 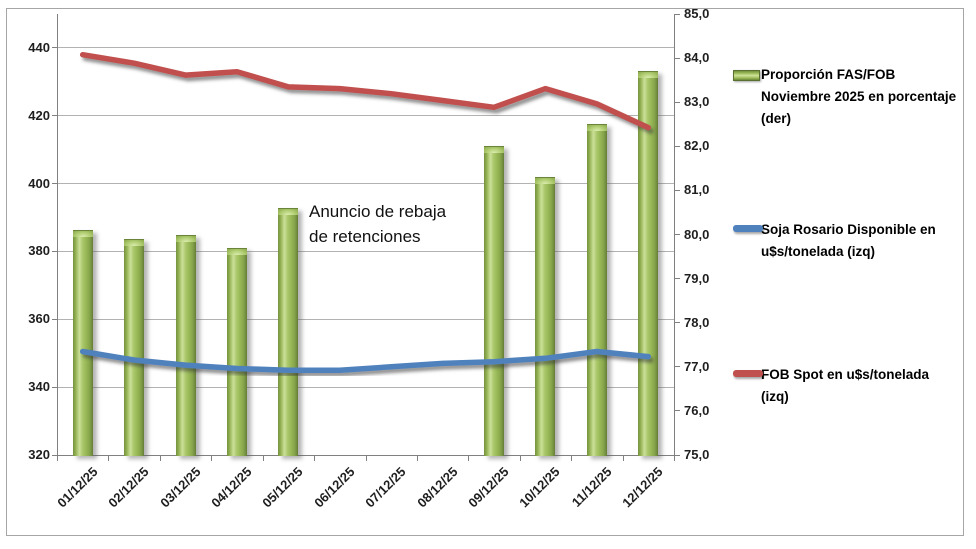 What do you see at coordinates (378, 211) in the screenshot?
I see `annotation-line-1: Anuncio de rebaja` at bounding box center [378, 211].